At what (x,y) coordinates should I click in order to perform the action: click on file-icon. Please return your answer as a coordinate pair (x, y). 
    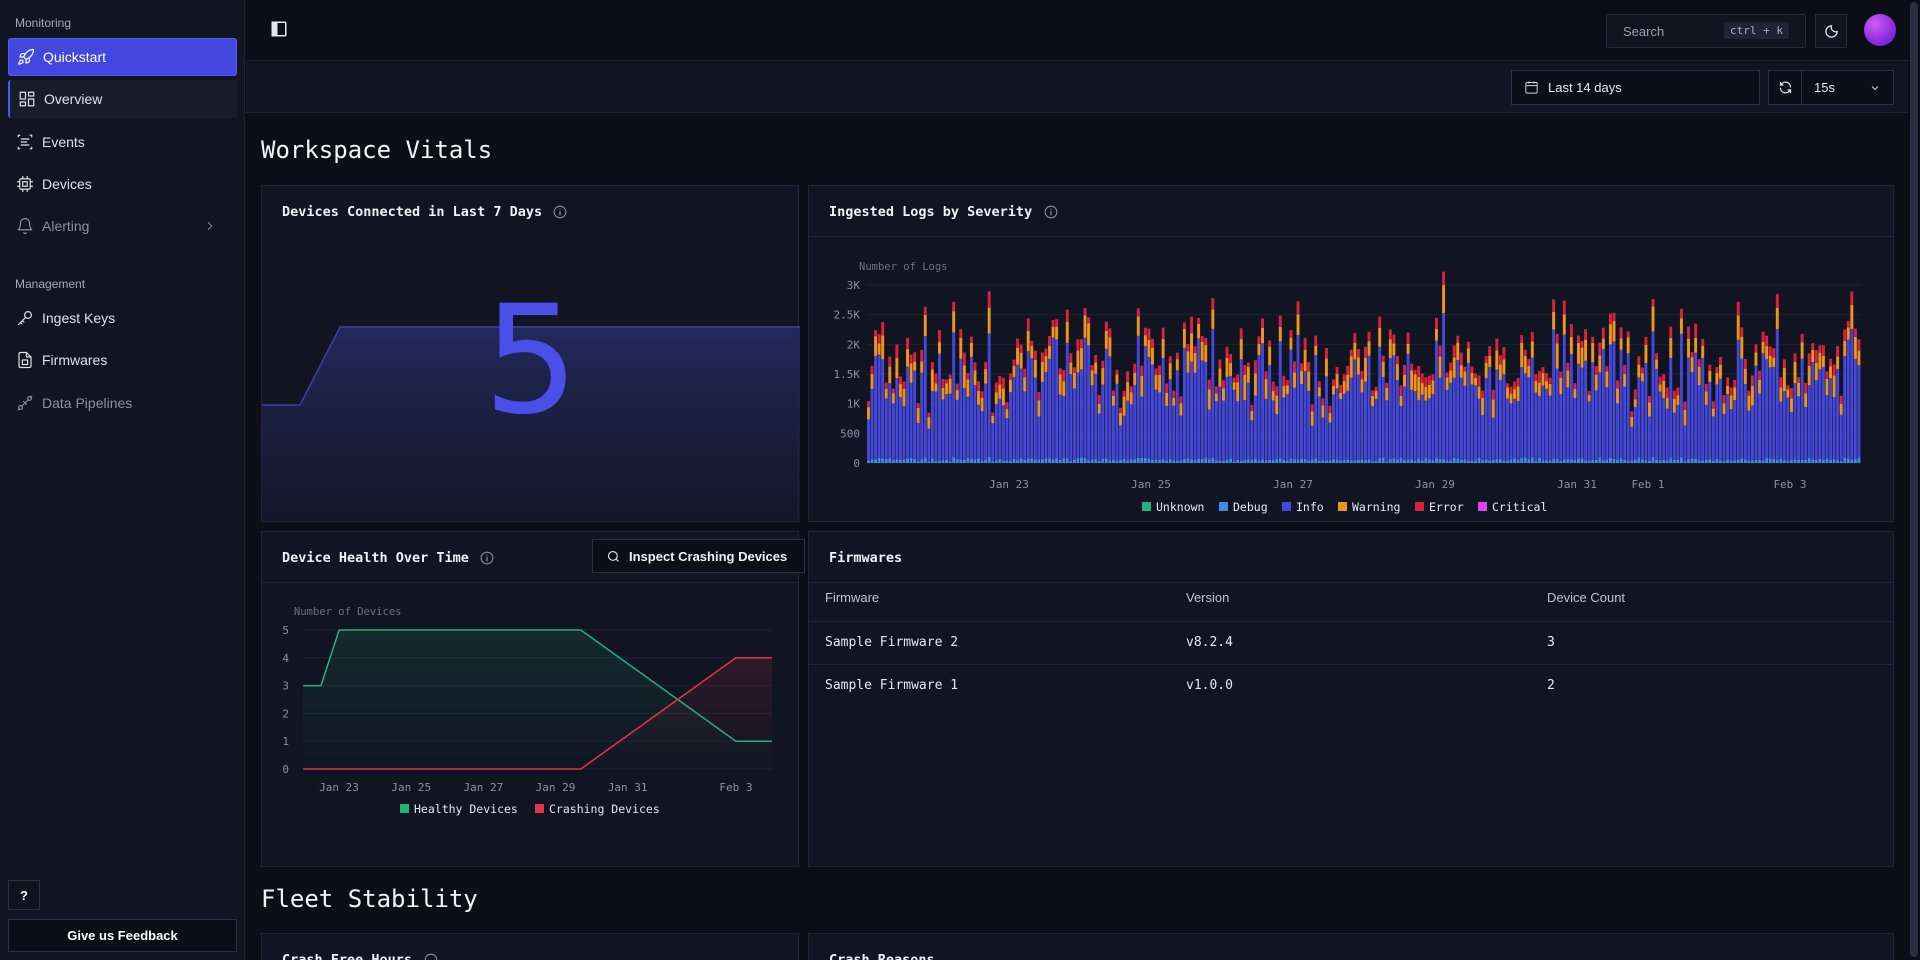
    Looking at the image, I should click on (25, 360).